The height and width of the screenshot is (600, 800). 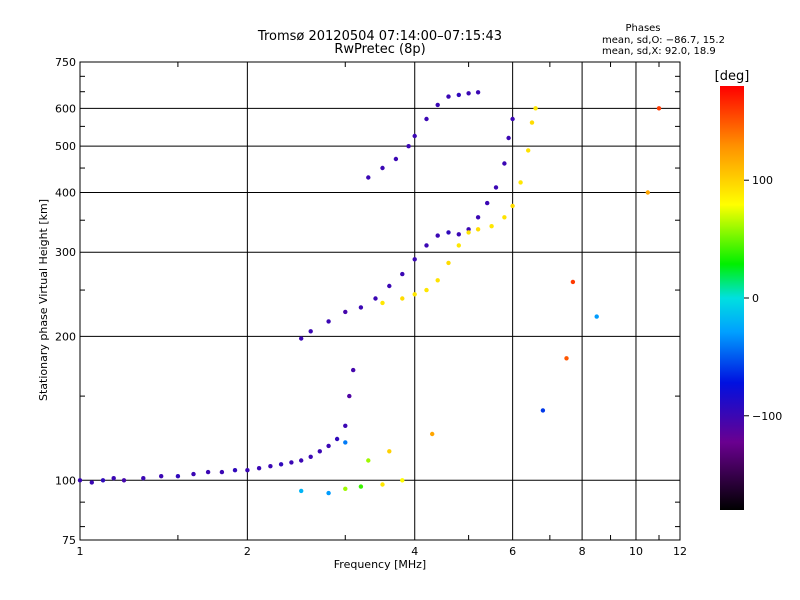 I want to click on y-tick-label: 750, so click(x=65, y=62).